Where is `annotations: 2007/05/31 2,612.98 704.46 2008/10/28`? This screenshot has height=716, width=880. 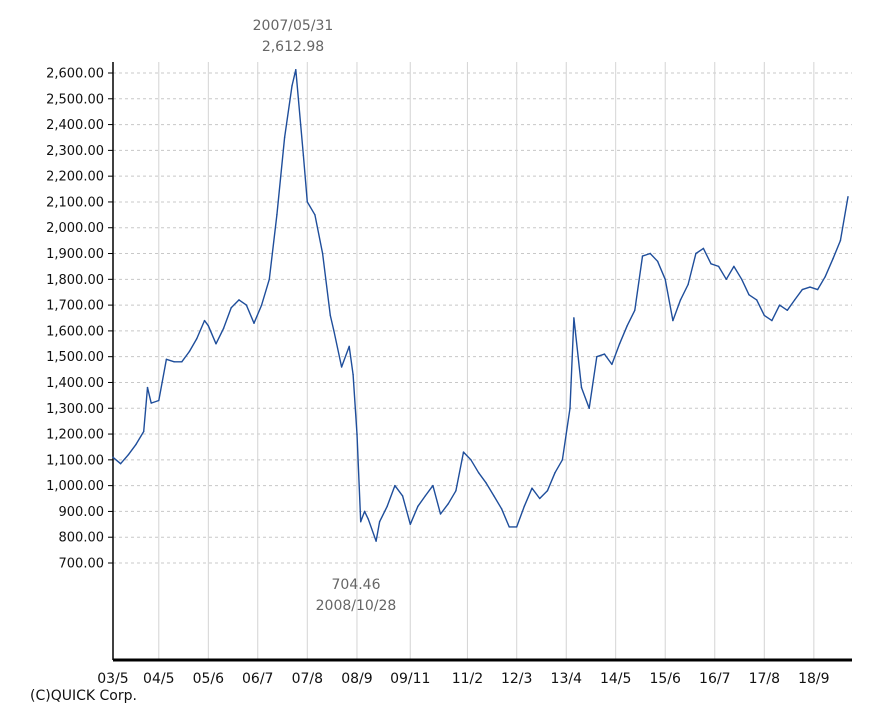 annotations: 2007/05/31 2,612.98 704.46 2008/10/28 is located at coordinates (325, 316).